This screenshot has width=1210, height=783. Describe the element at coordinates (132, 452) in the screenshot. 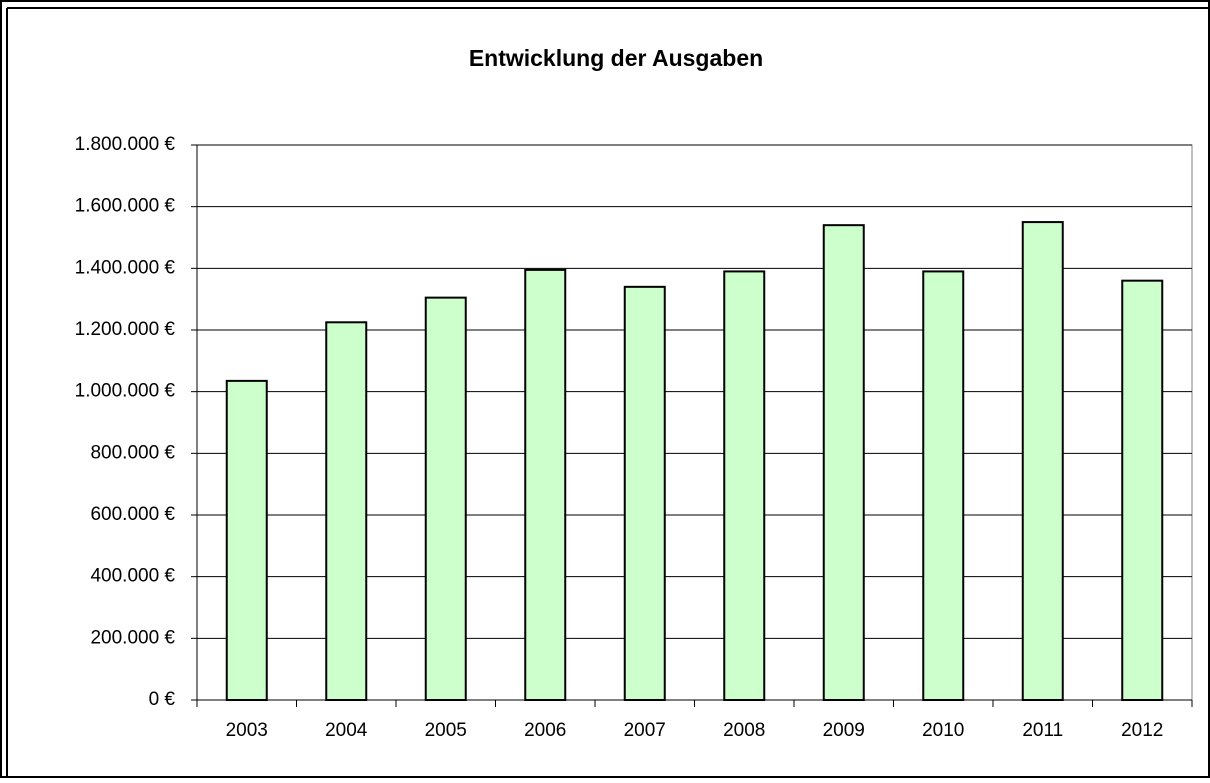

I see `y-tick-label: 800.000 €` at that location.